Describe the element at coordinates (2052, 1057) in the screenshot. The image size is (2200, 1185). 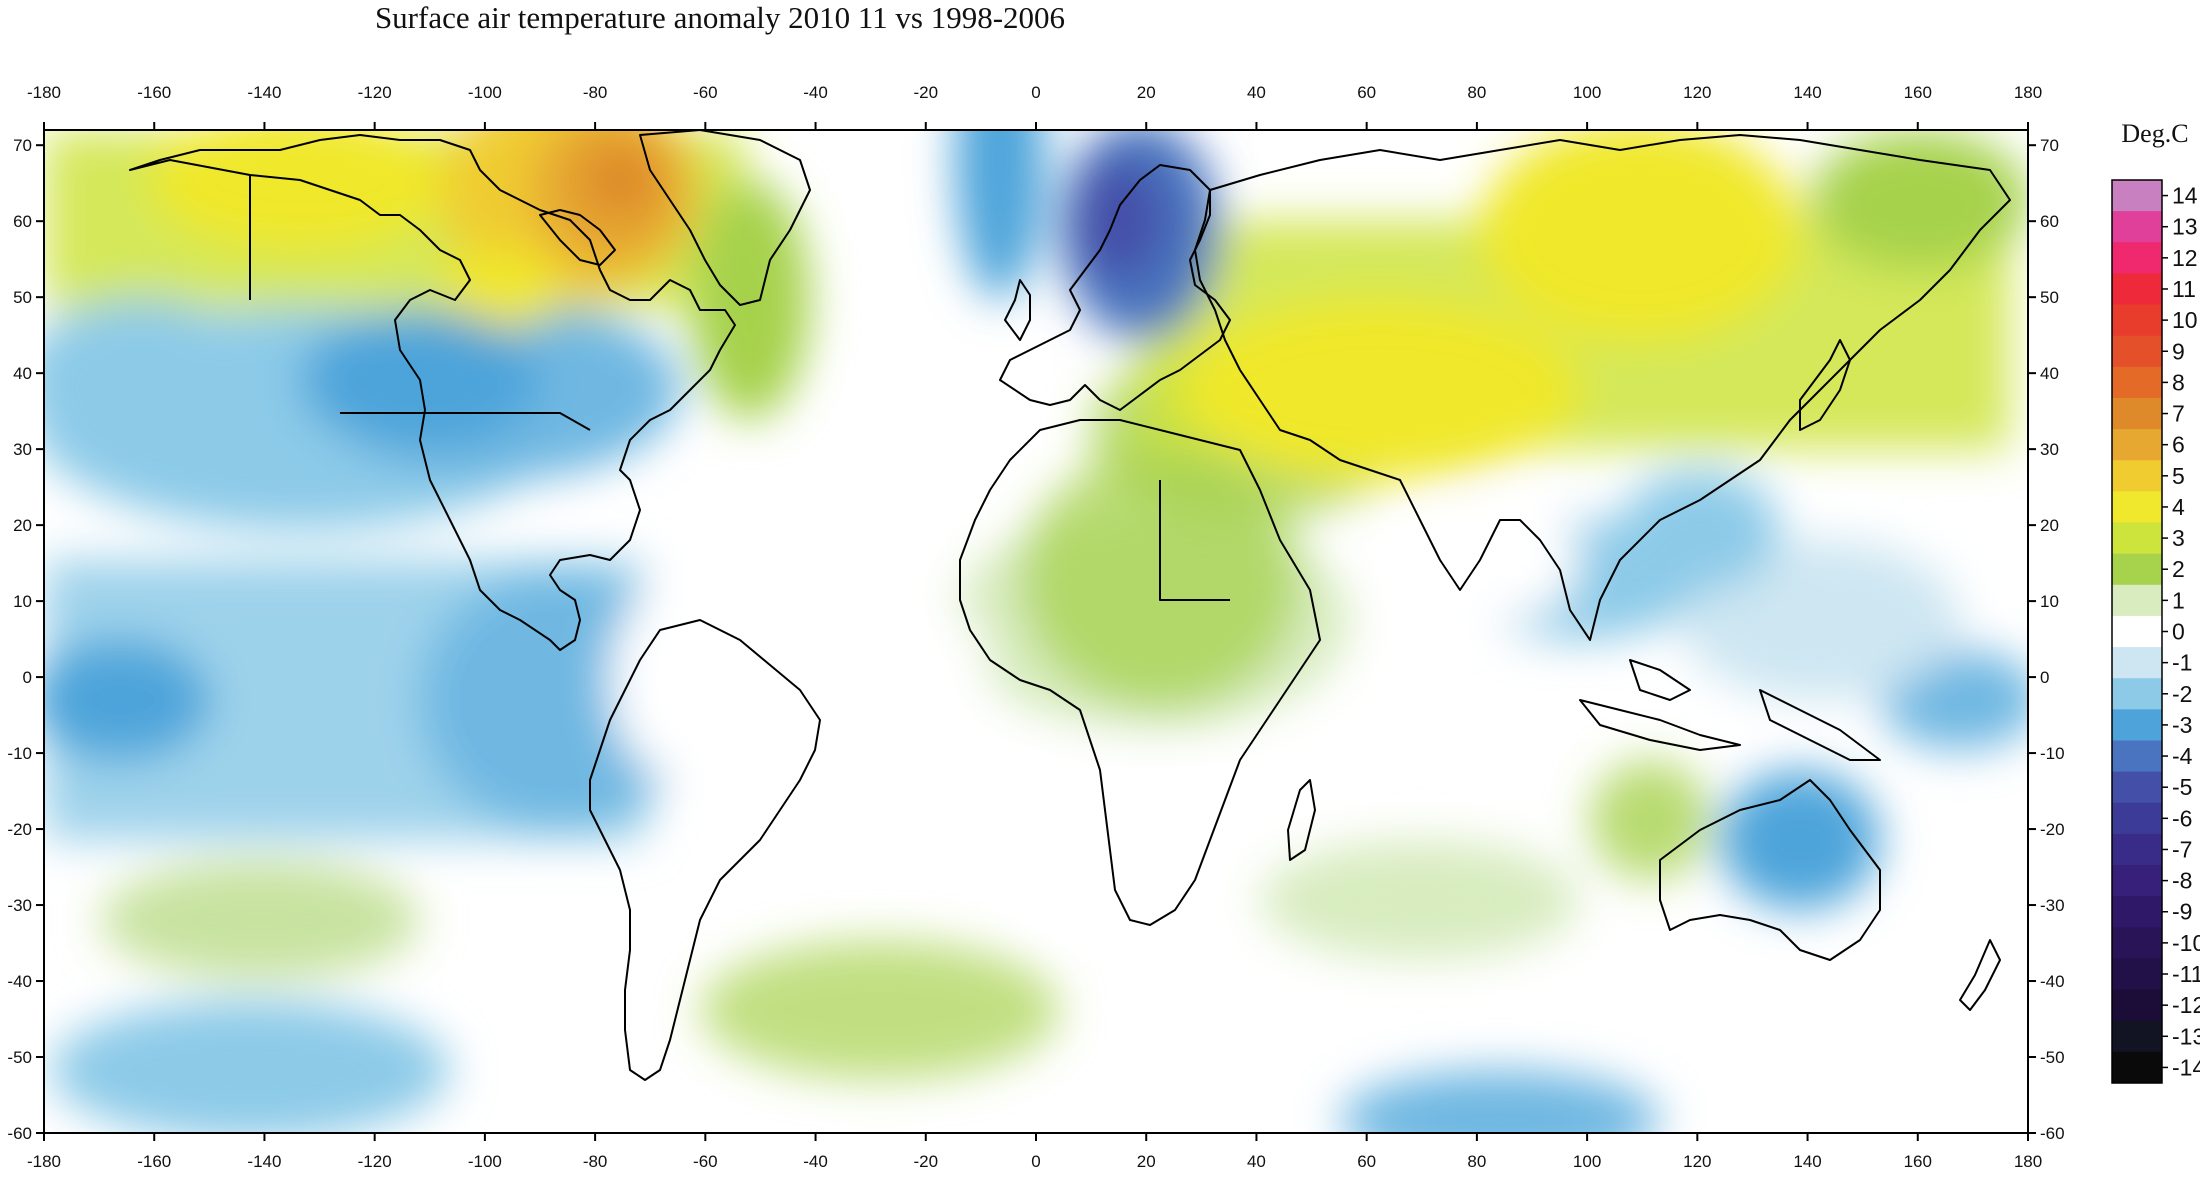
I see `lat-tick-label-right: -50` at that location.